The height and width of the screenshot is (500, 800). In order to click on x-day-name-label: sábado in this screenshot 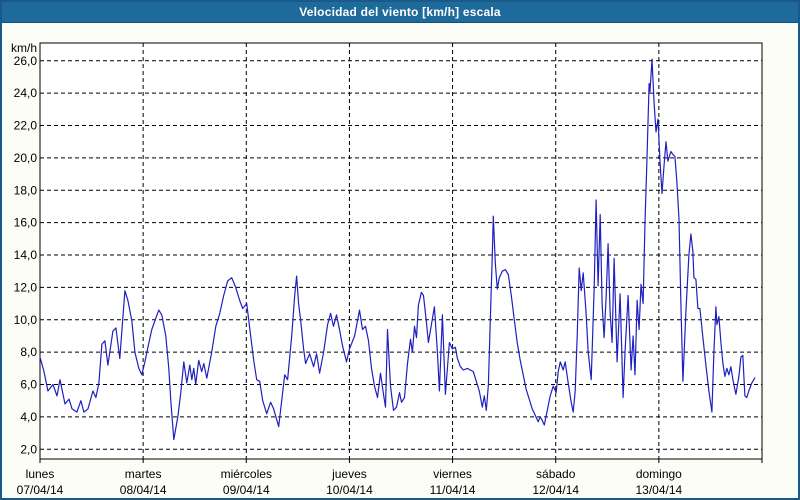, I will do `click(556, 474)`.